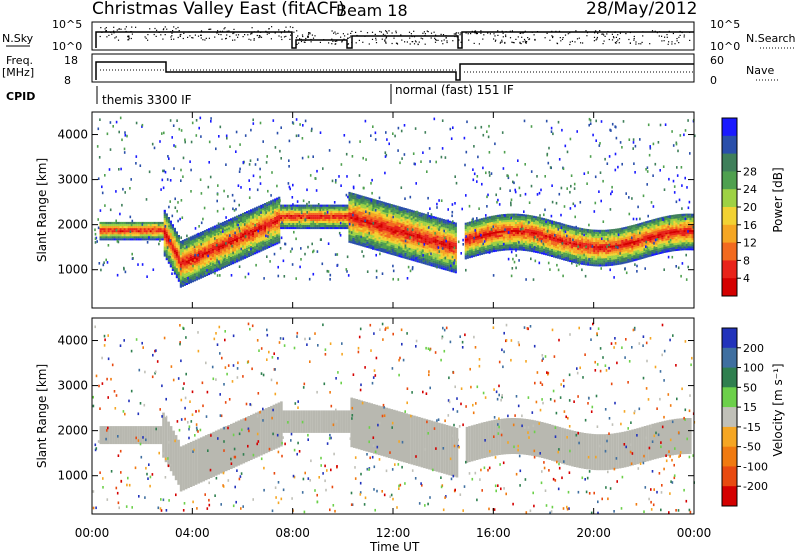 The height and width of the screenshot is (554, 800). Describe the element at coordinates (393, 68) in the screenshot. I see `freq-panel-frame` at that location.